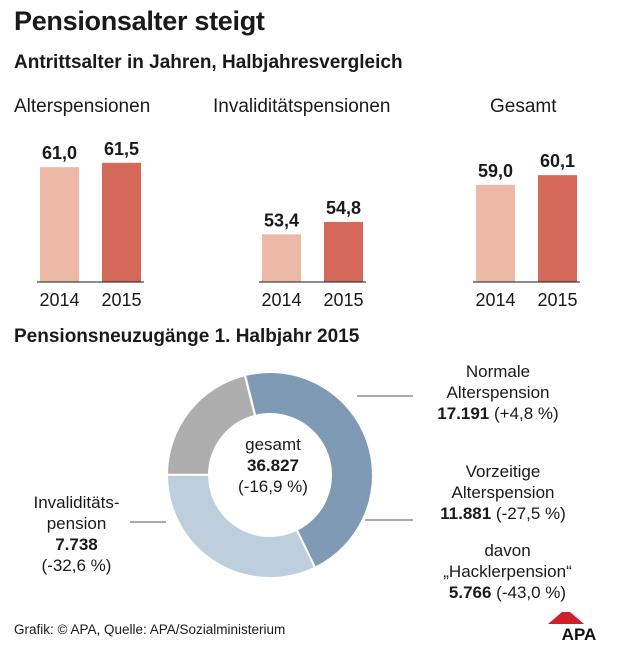 Image resolution: width=620 pixels, height=649 pixels. What do you see at coordinates (557, 161) in the screenshot?
I see `bar-value-label-2-1: 60,1` at bounding box center [557, 161].